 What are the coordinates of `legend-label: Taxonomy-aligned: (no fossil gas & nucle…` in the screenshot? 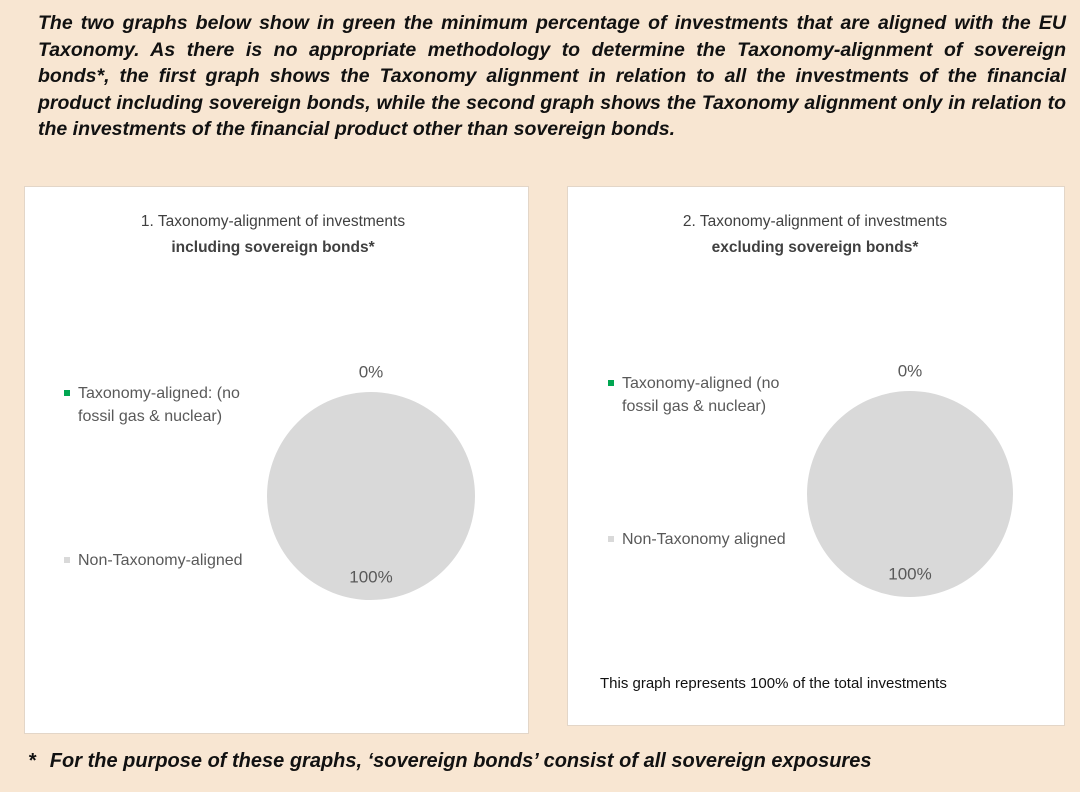 It's located at (159, 405).